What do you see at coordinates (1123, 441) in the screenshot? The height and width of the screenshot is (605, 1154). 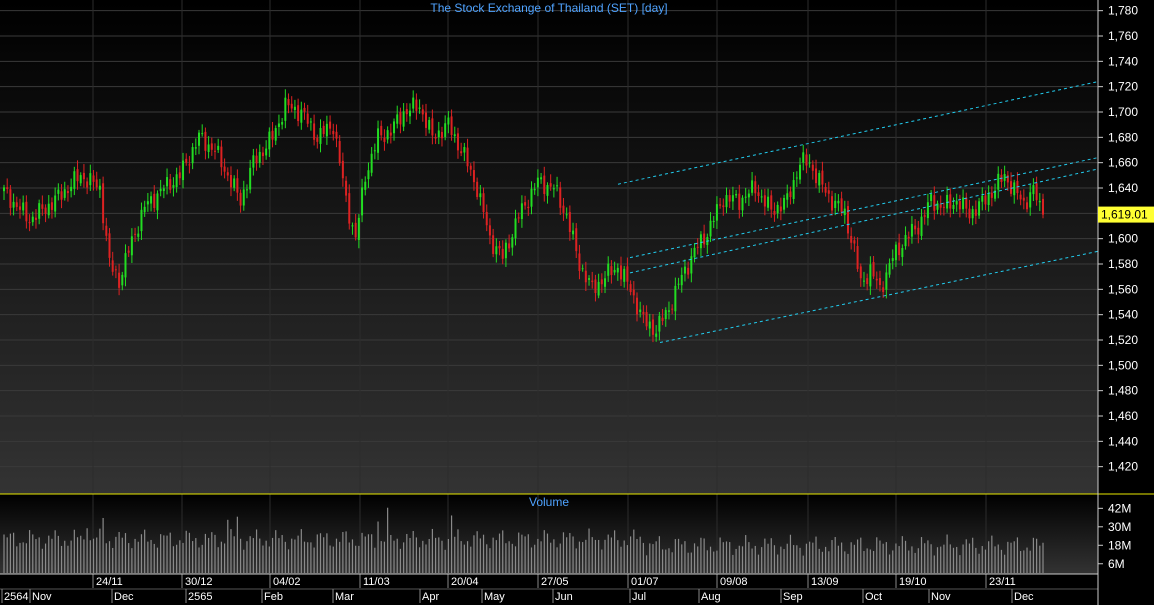 I see `y-tick-label: 1,440` at bounding box center [1123, 441].